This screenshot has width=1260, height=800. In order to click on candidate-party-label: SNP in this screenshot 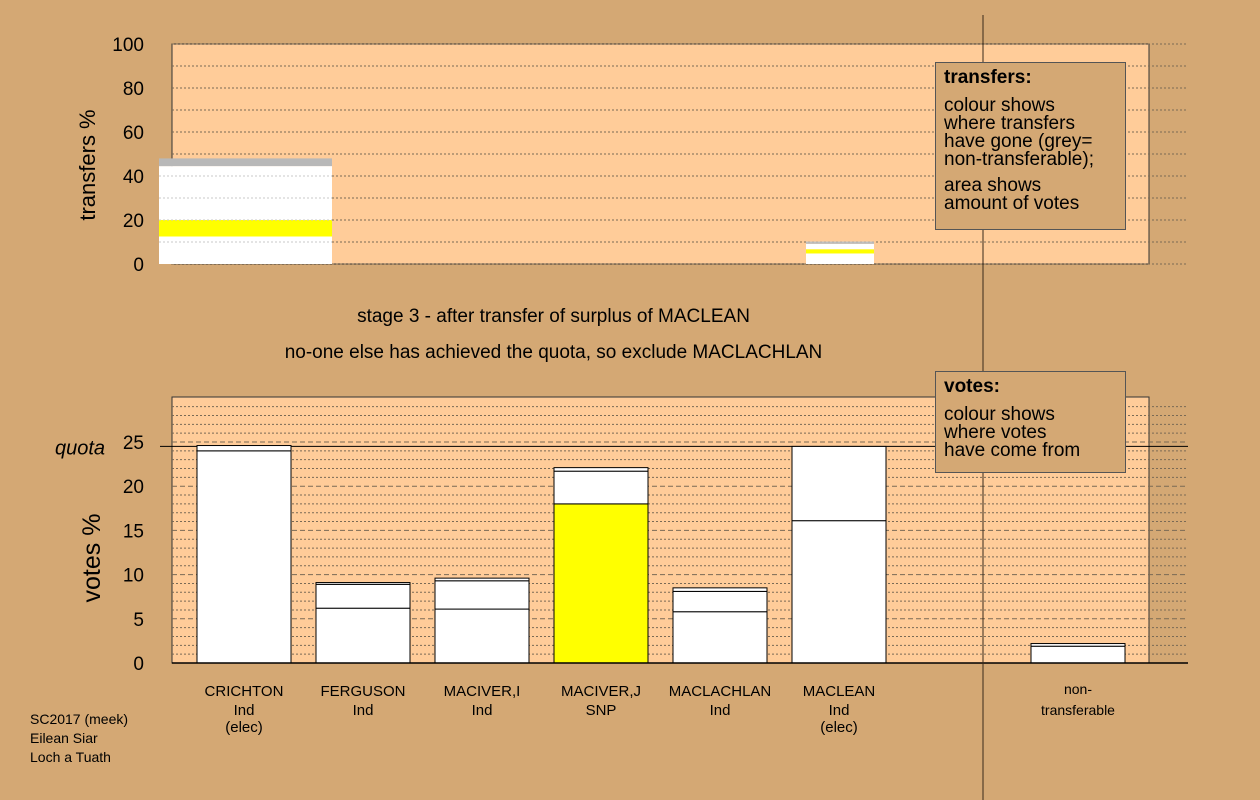, I will do `click(601, 710)`.